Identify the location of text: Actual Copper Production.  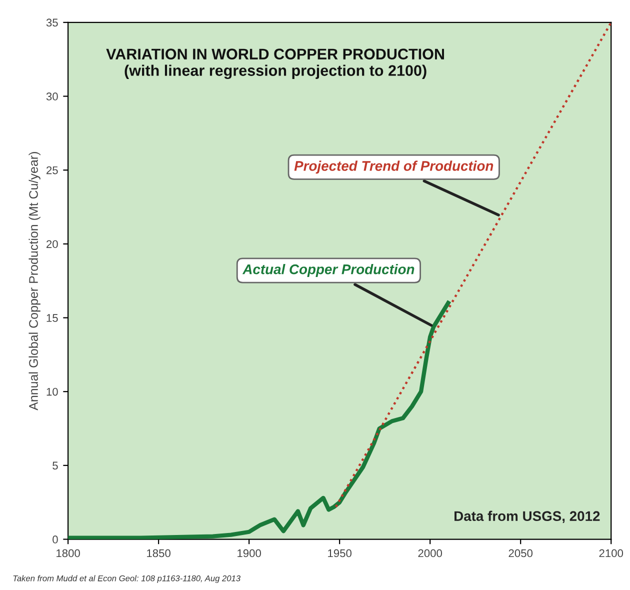
(328, 270).